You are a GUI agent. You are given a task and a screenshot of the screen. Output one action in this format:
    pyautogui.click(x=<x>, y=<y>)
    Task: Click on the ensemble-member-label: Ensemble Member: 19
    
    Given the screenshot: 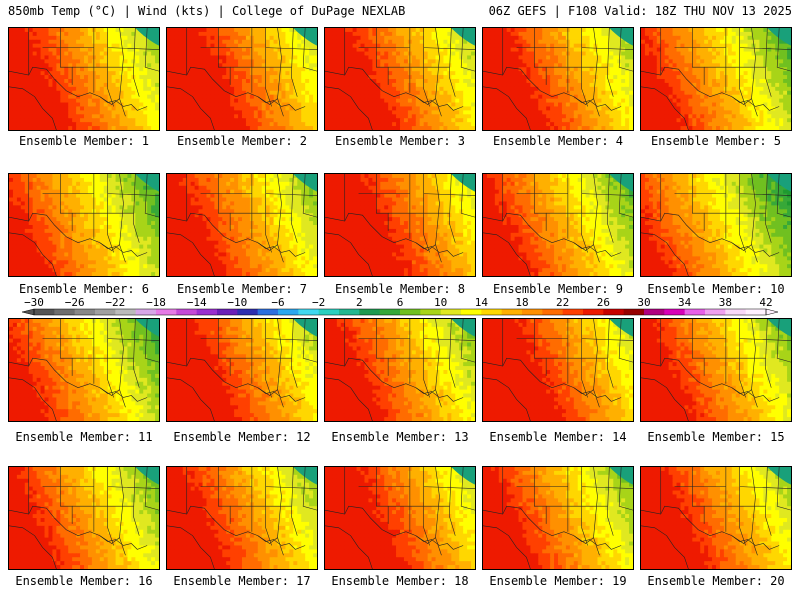 What is the action you would take?
    pyautogui.click(x=558, y=581)
    